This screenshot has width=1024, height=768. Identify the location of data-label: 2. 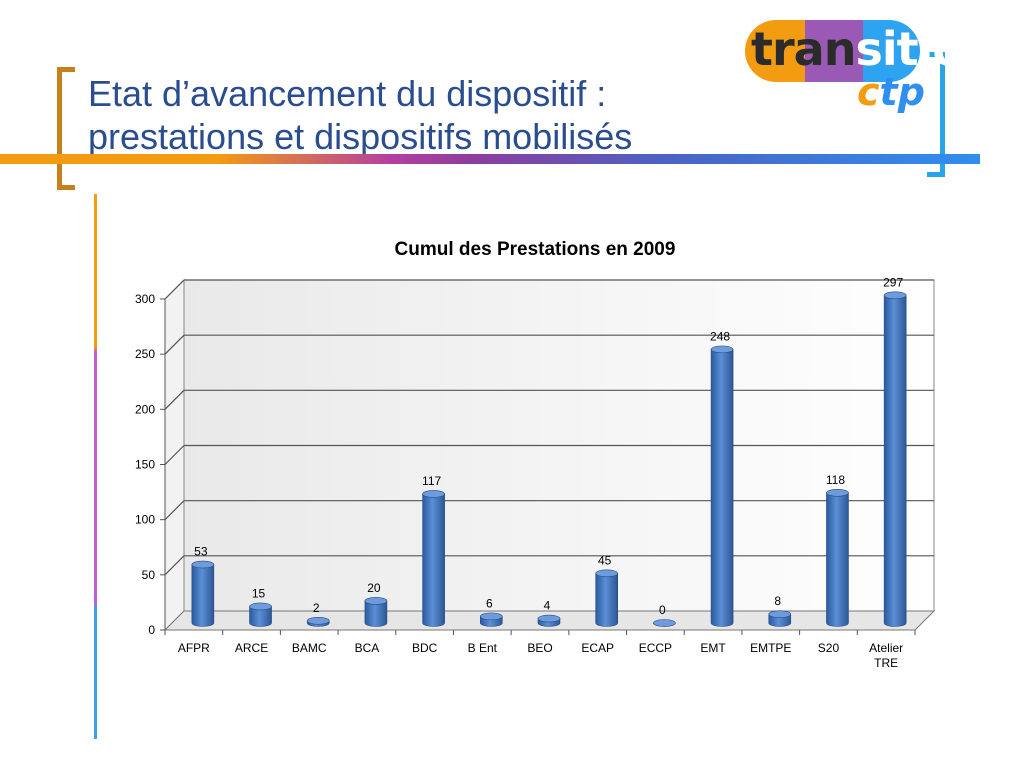
(316, 608).